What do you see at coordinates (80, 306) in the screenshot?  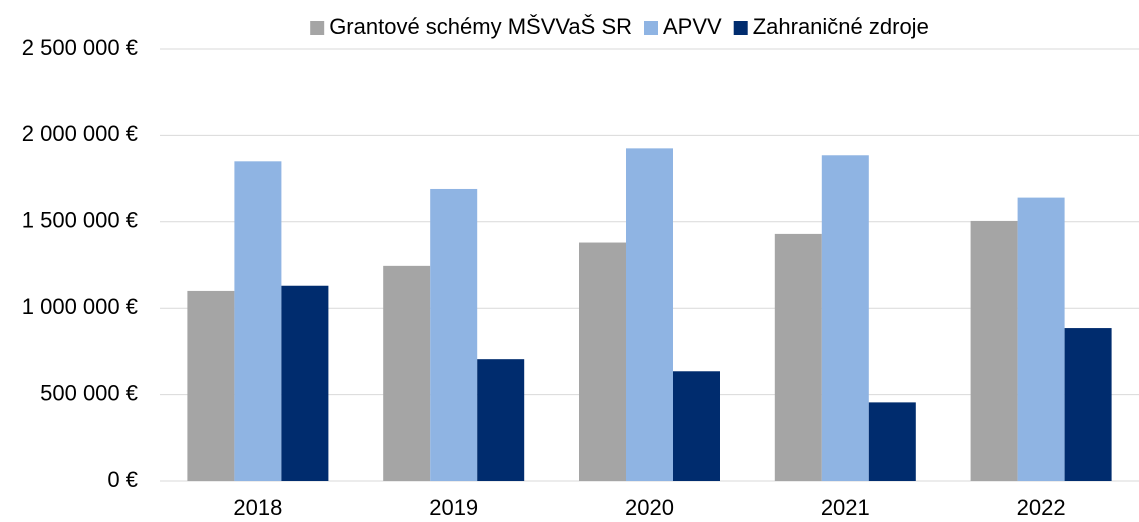 I see `y-tick-label: 1 000 000 €` at bounding box center [80, 306].